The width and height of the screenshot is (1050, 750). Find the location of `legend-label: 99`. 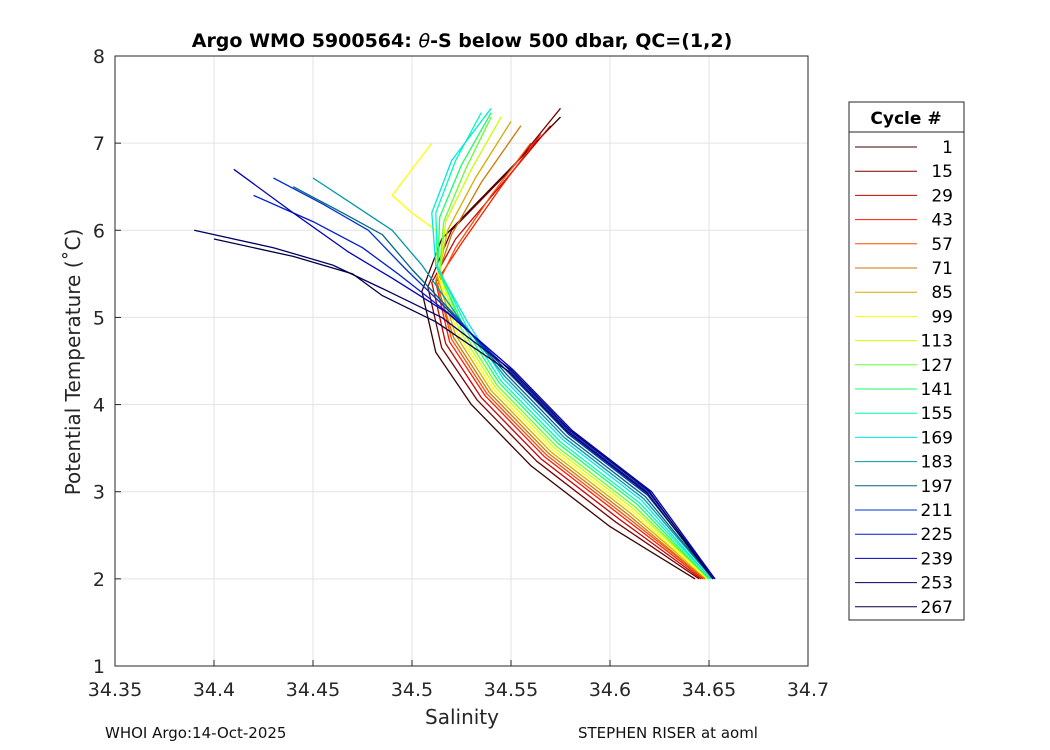

legend-label: 99 is located at coordinates (942, 317).